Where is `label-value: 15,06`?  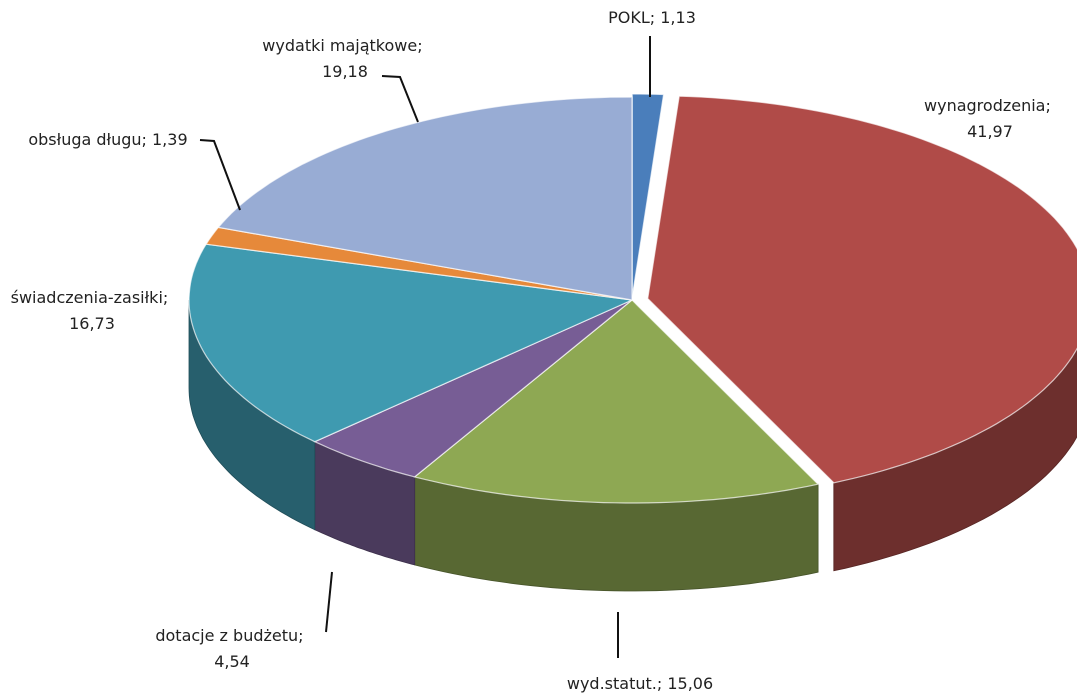 label-value: 15,06 is located at coordinates (690, 683).